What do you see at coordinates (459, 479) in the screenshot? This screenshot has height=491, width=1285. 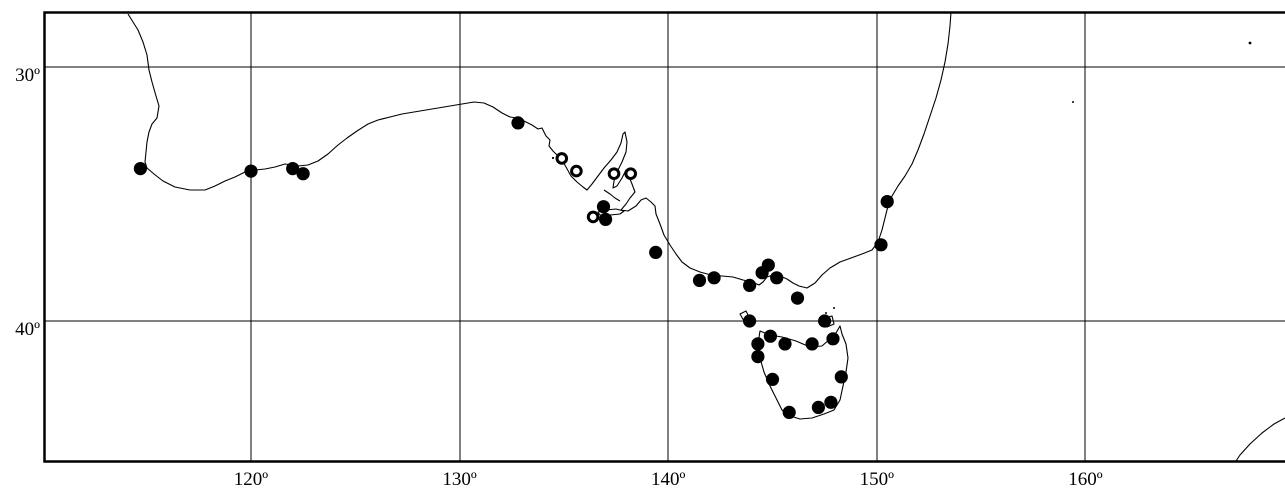 I see `x-tick-label: 130º` at bounding box center [459, 479].